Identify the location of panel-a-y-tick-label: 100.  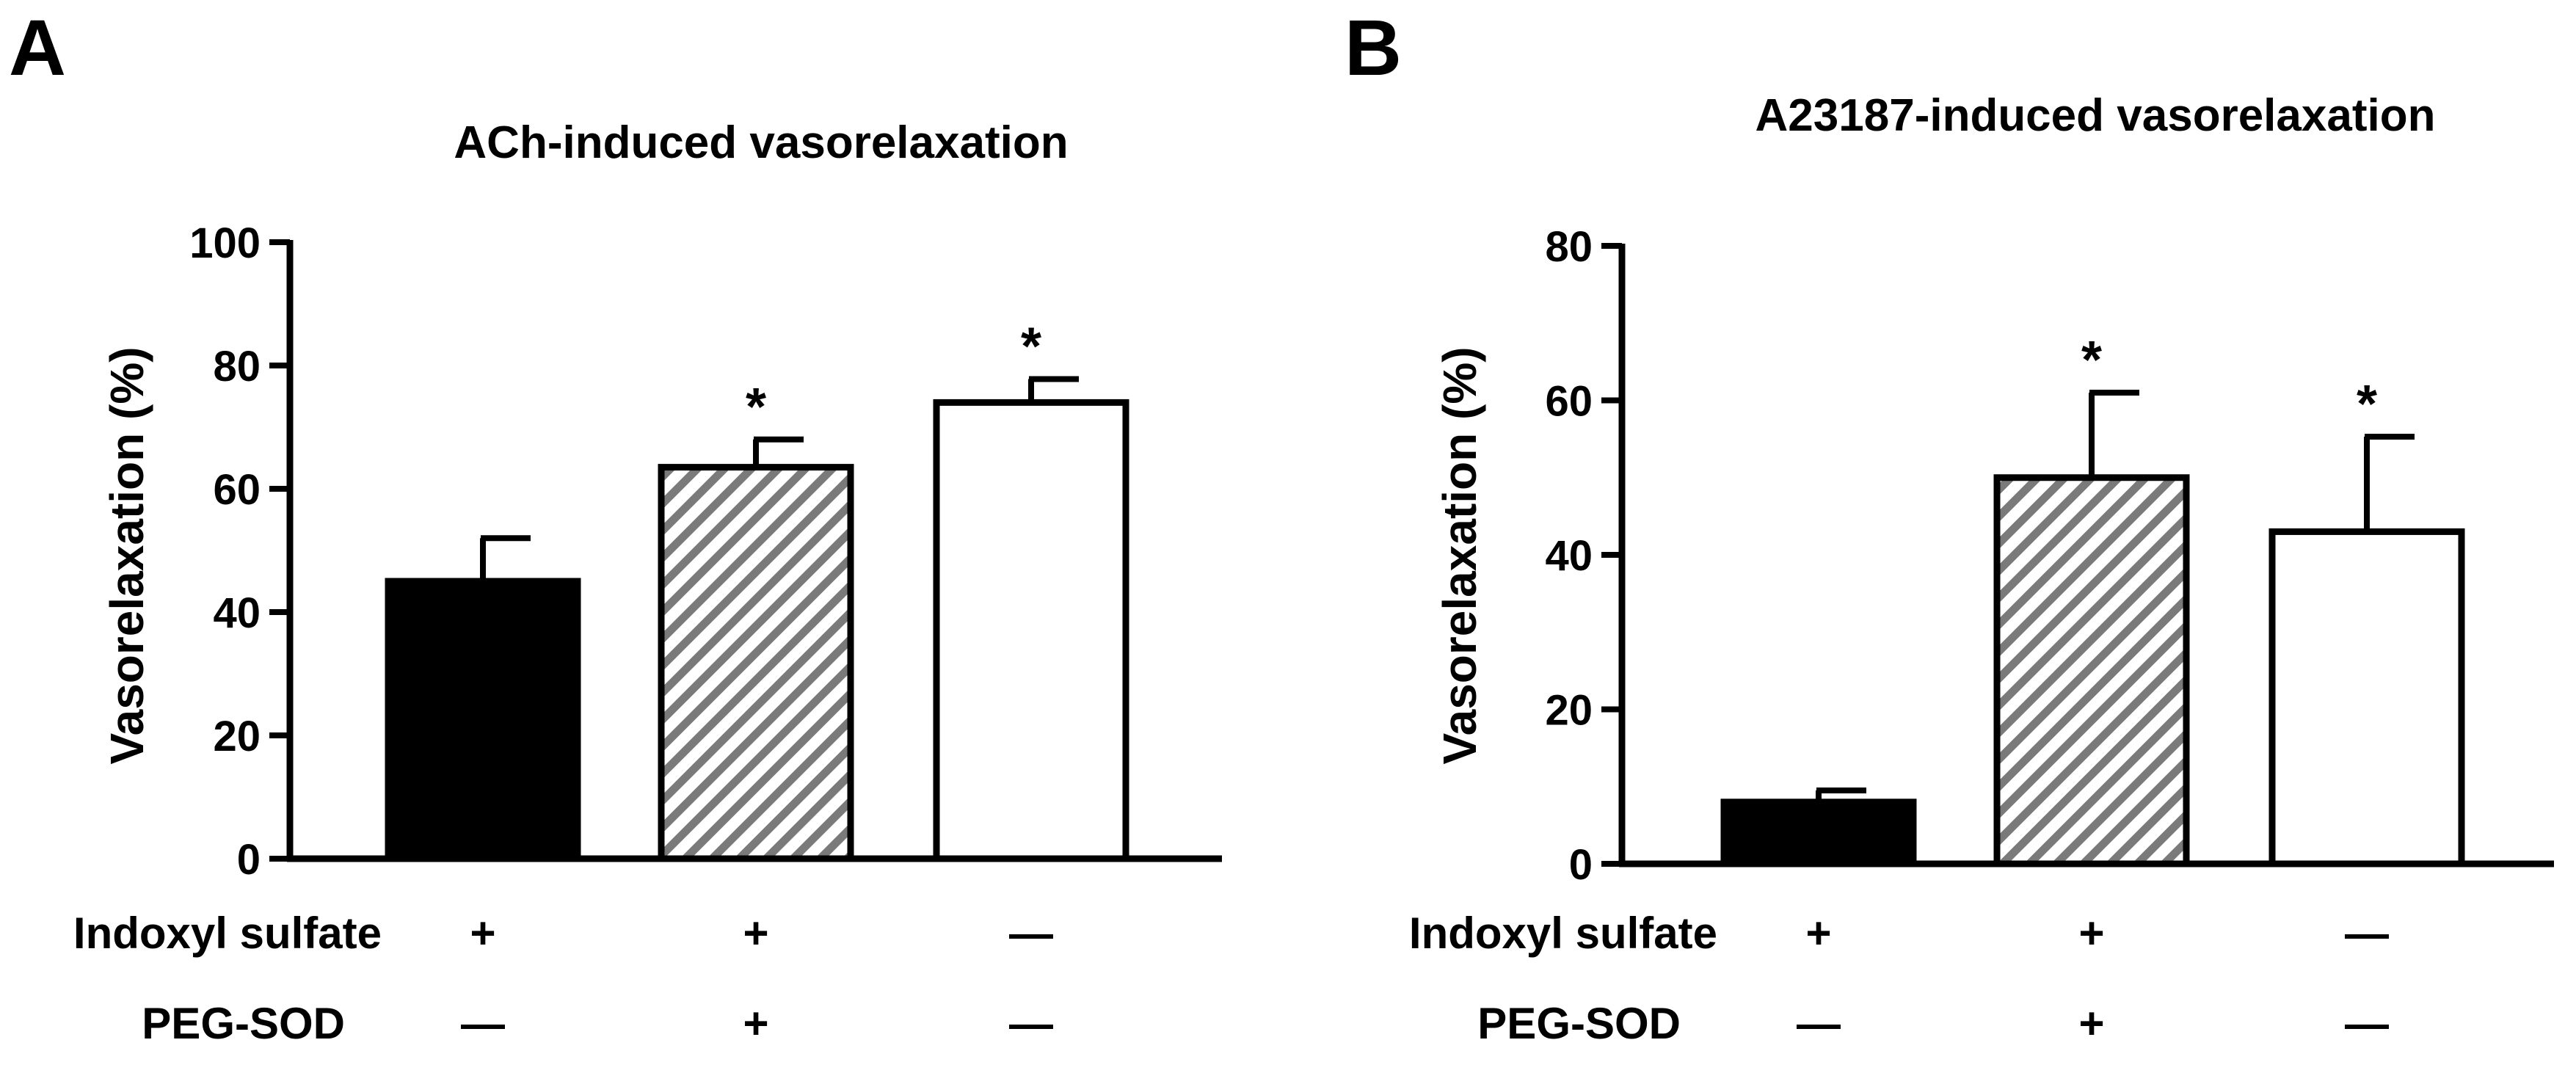
(225, 243).